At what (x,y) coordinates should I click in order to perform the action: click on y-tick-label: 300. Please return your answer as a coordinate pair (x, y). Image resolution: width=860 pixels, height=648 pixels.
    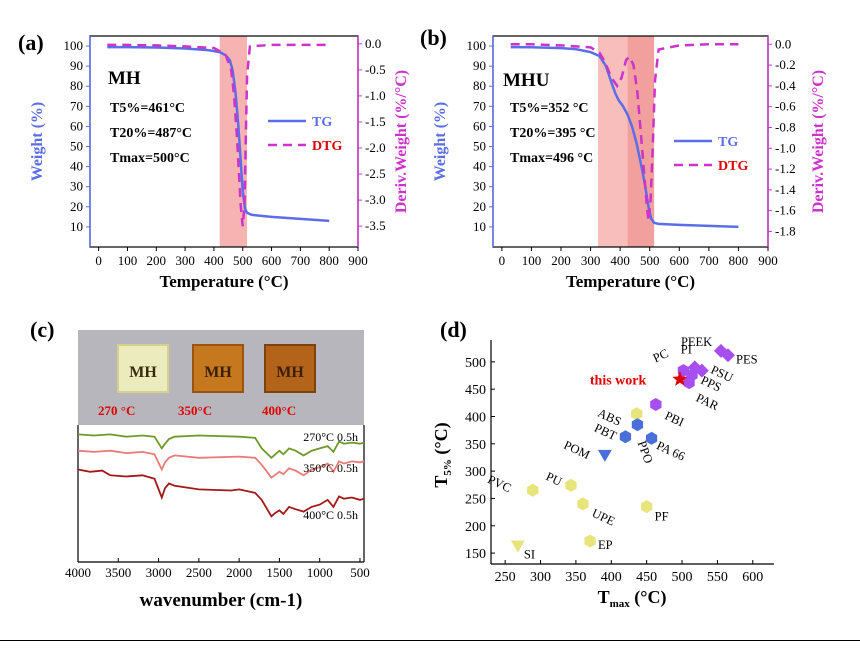
    Looking at the image, I should click on (475, 472).